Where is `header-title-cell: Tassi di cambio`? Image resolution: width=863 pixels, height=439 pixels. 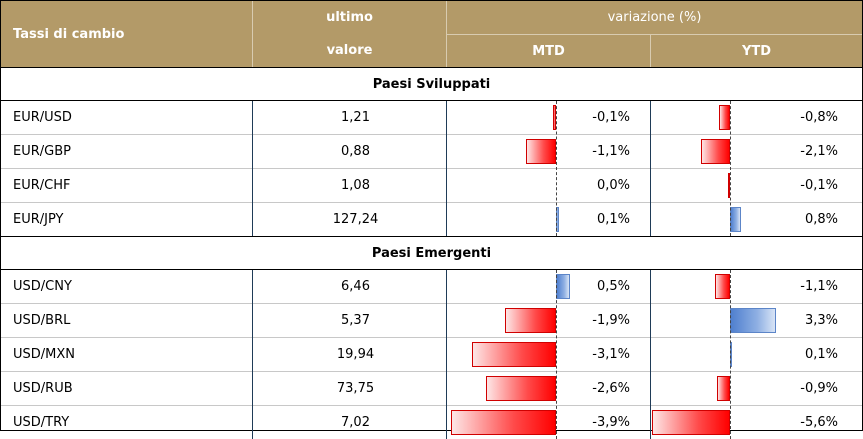 header-title-cell: Tassi di cambio is located at coordinates (126, 34).